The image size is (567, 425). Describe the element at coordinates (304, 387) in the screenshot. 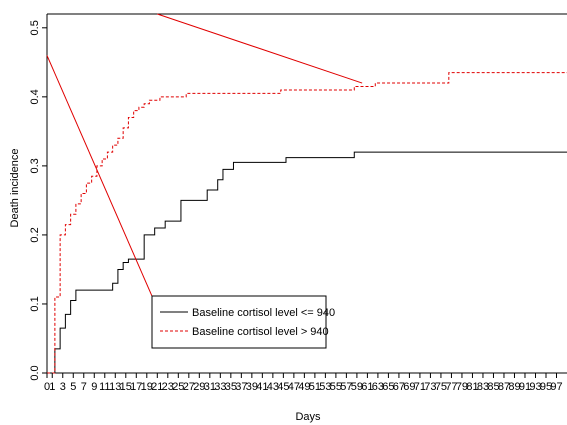

I see `x-tick-label-49: 49` at that location.